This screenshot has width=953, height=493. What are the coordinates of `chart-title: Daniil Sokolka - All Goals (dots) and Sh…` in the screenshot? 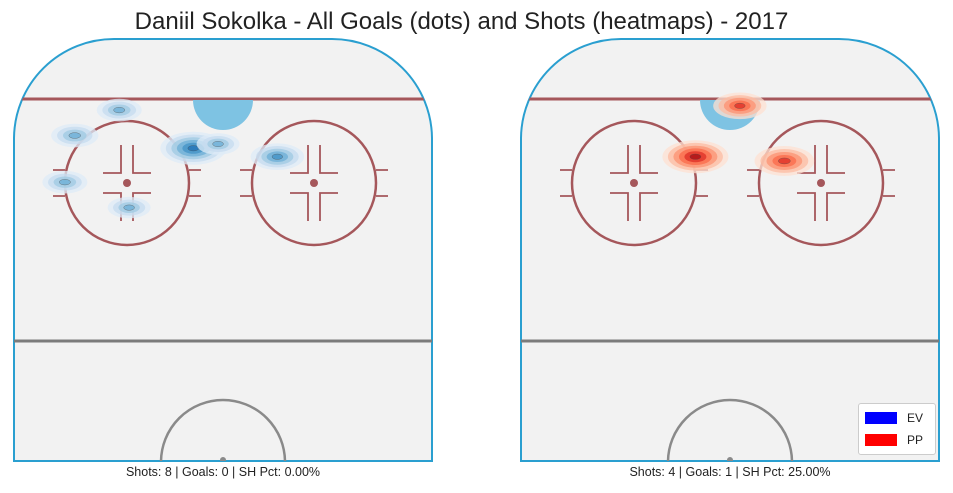 It's located at (461, 21).